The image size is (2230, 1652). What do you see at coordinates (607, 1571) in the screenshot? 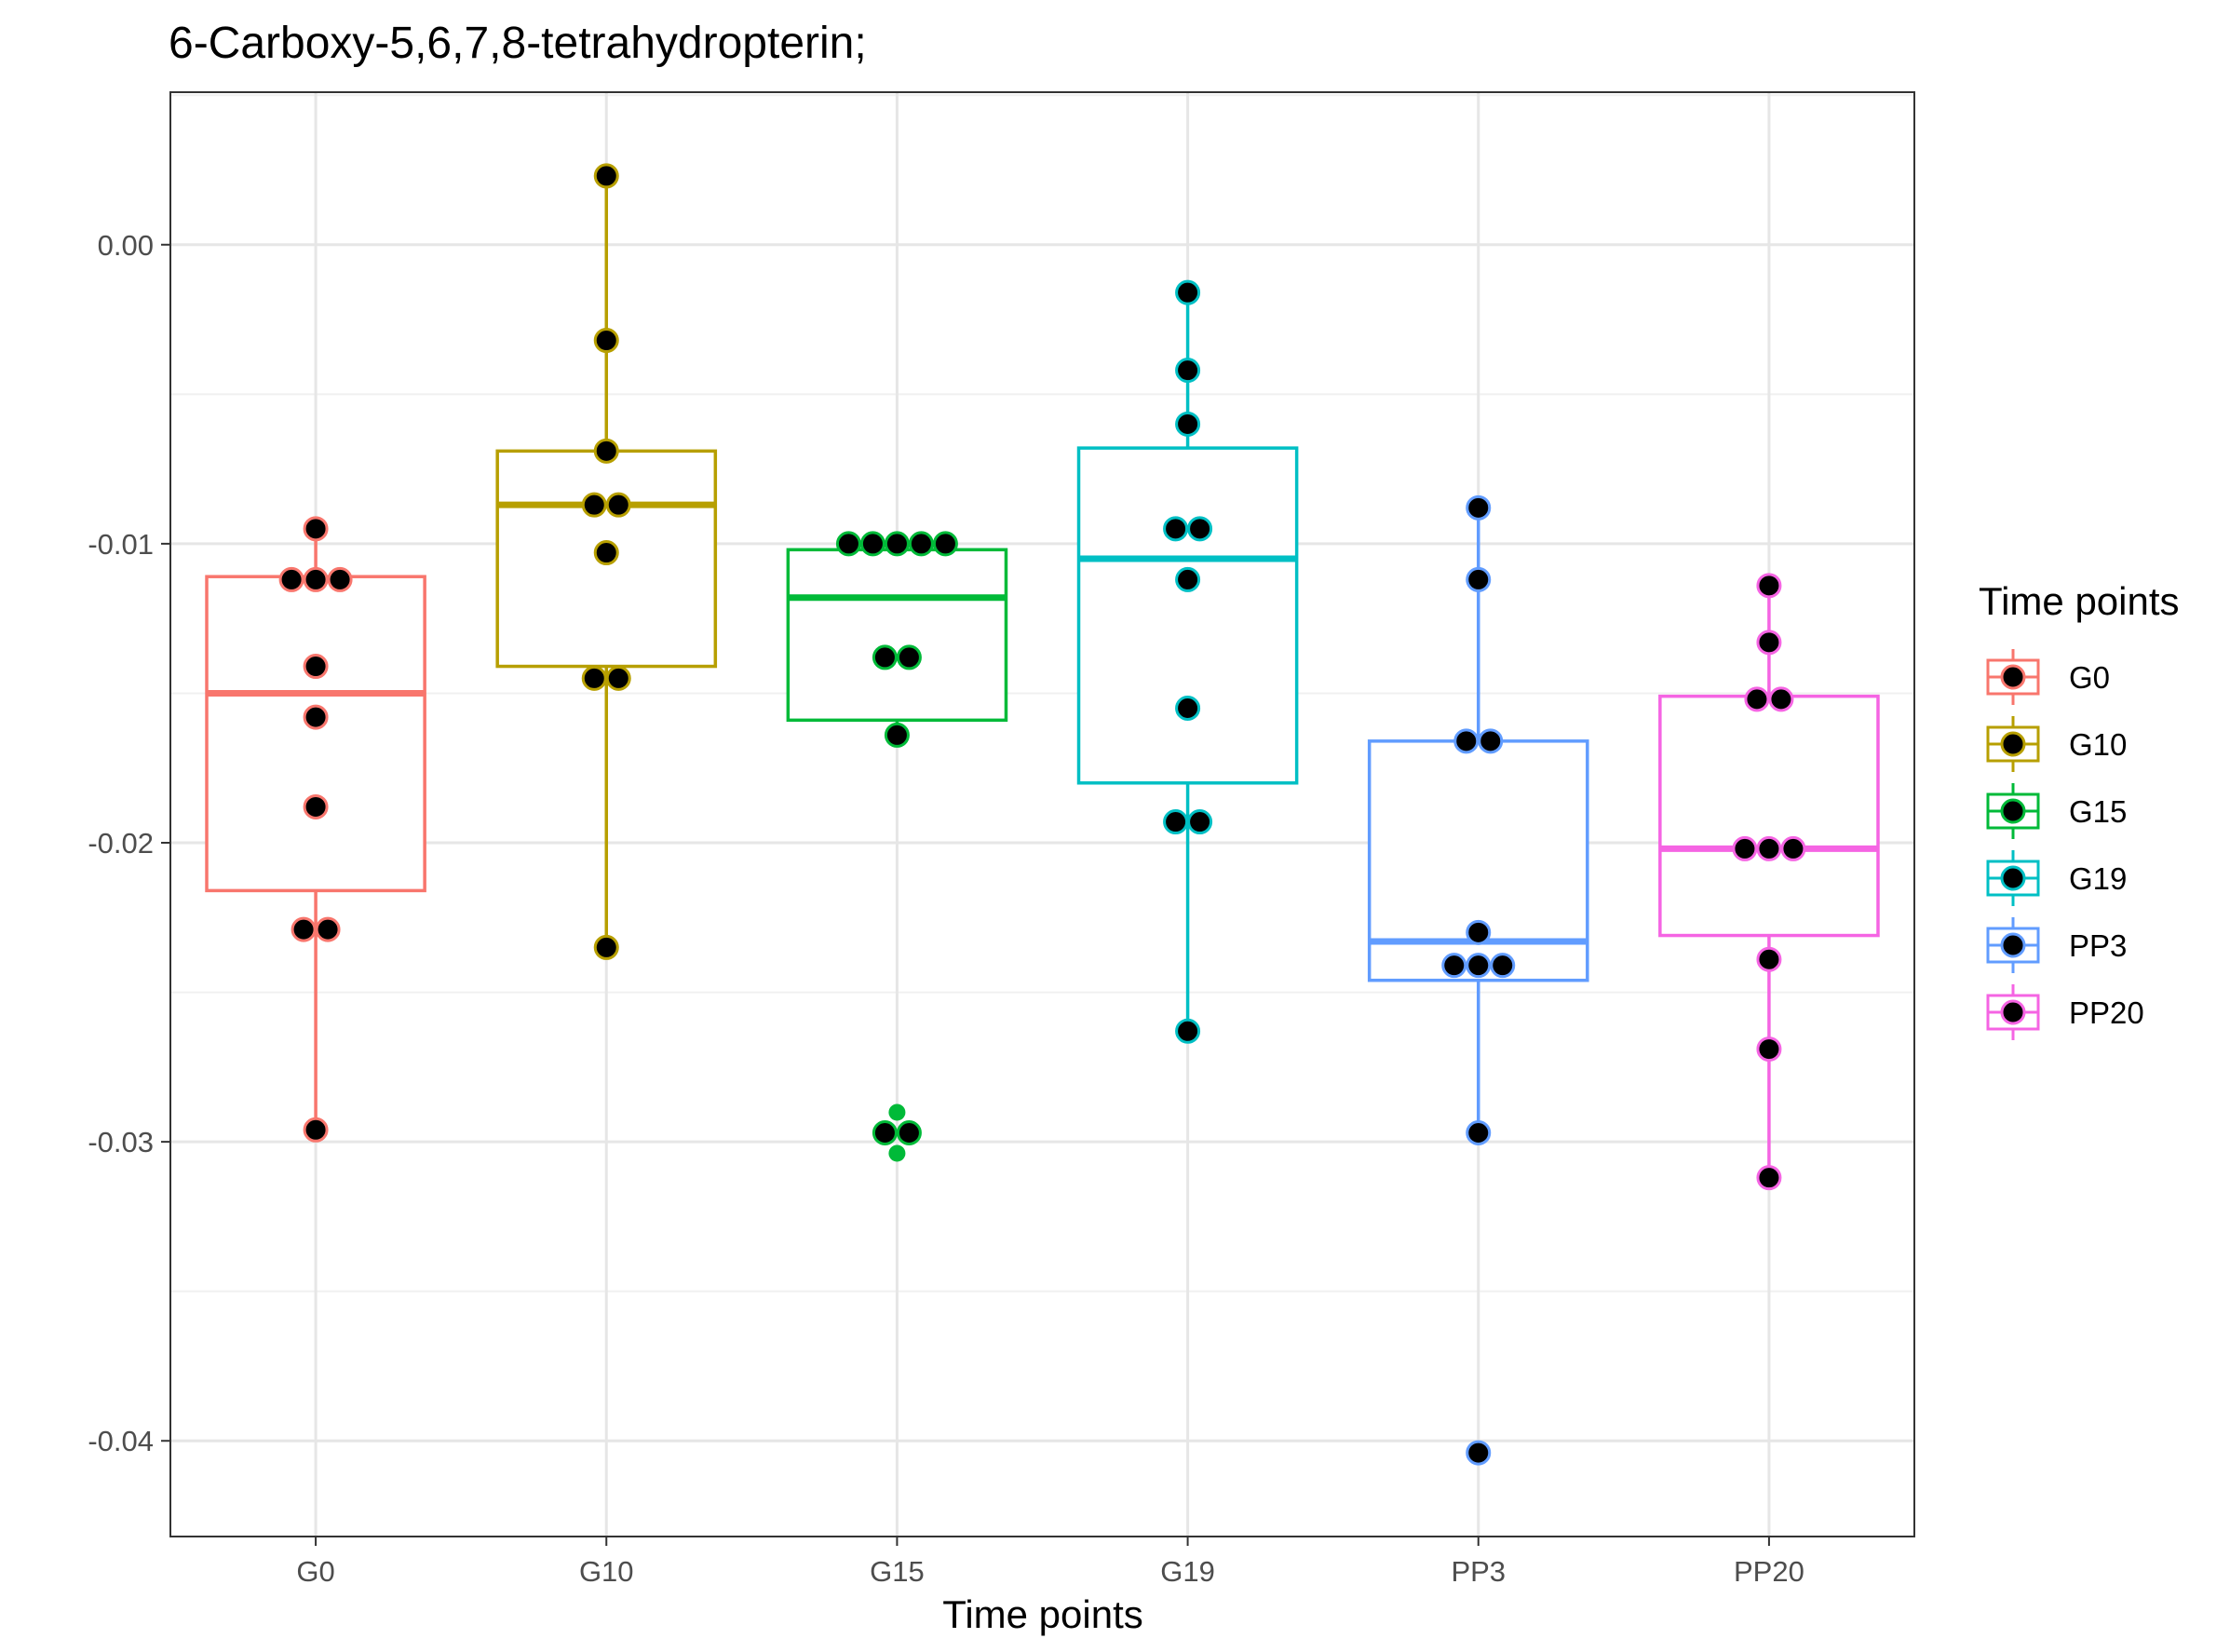
I see `x-tick-label: G10` at bounding box center [607, 1571].